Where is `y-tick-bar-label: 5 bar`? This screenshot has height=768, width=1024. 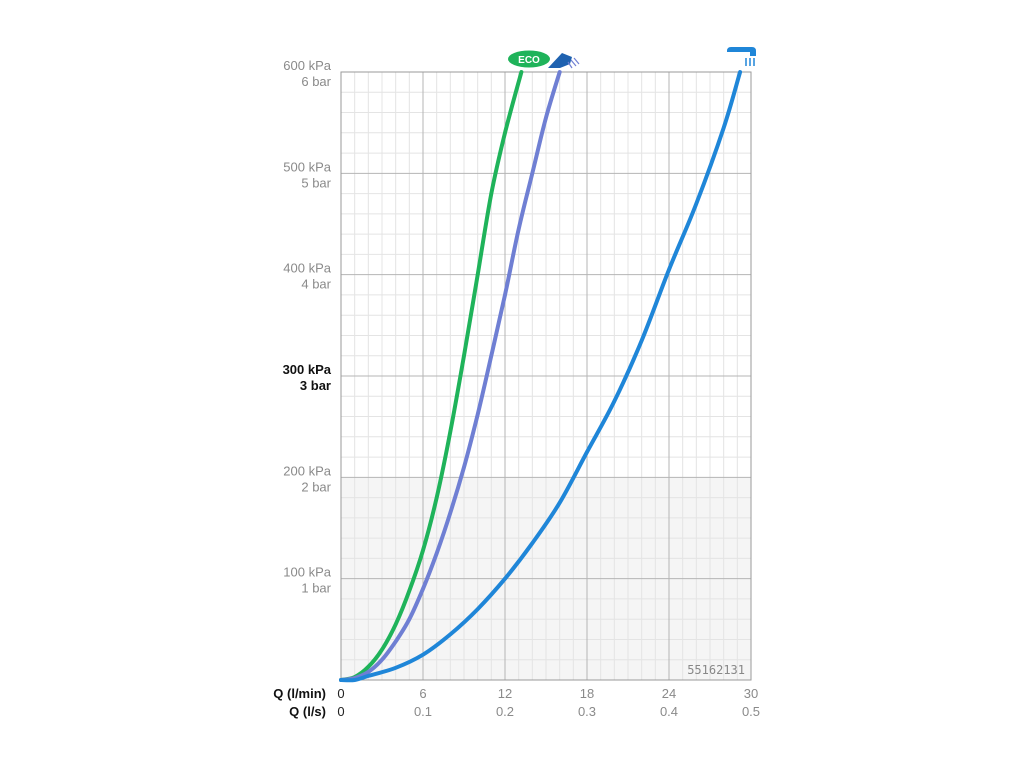 y-tick-bar-label: 5 bar is located at coordinates (316, 182).